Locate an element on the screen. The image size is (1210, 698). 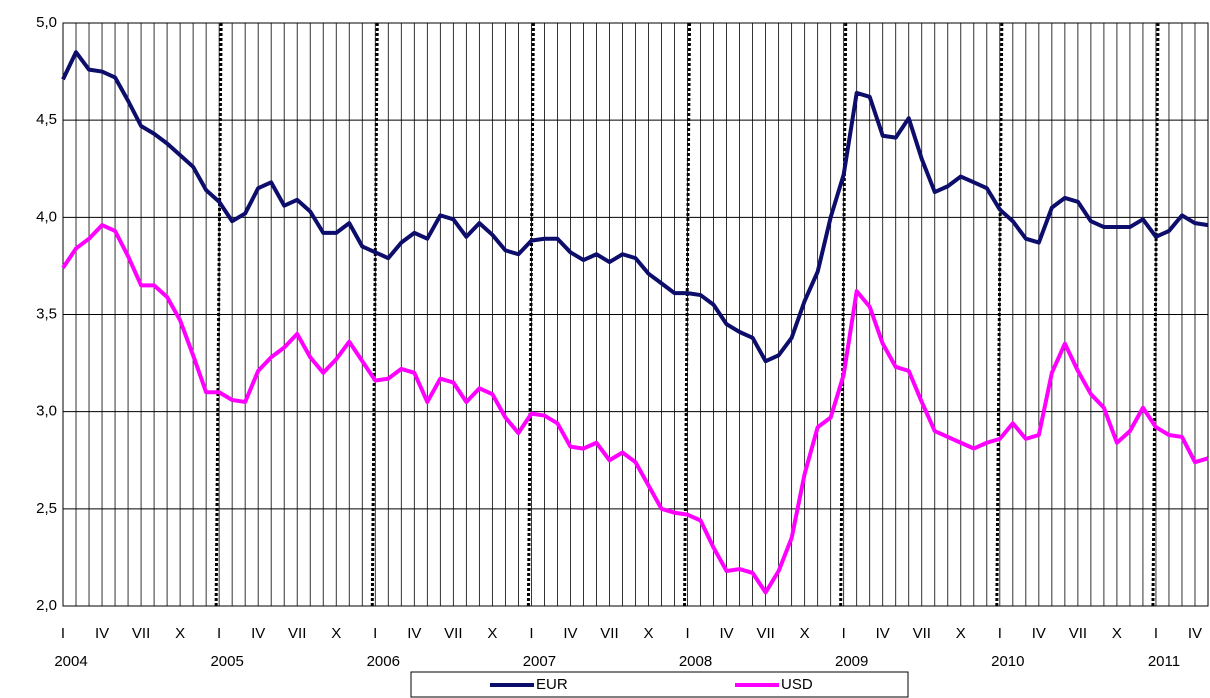
legend-box is located at coordinates (659, 684).